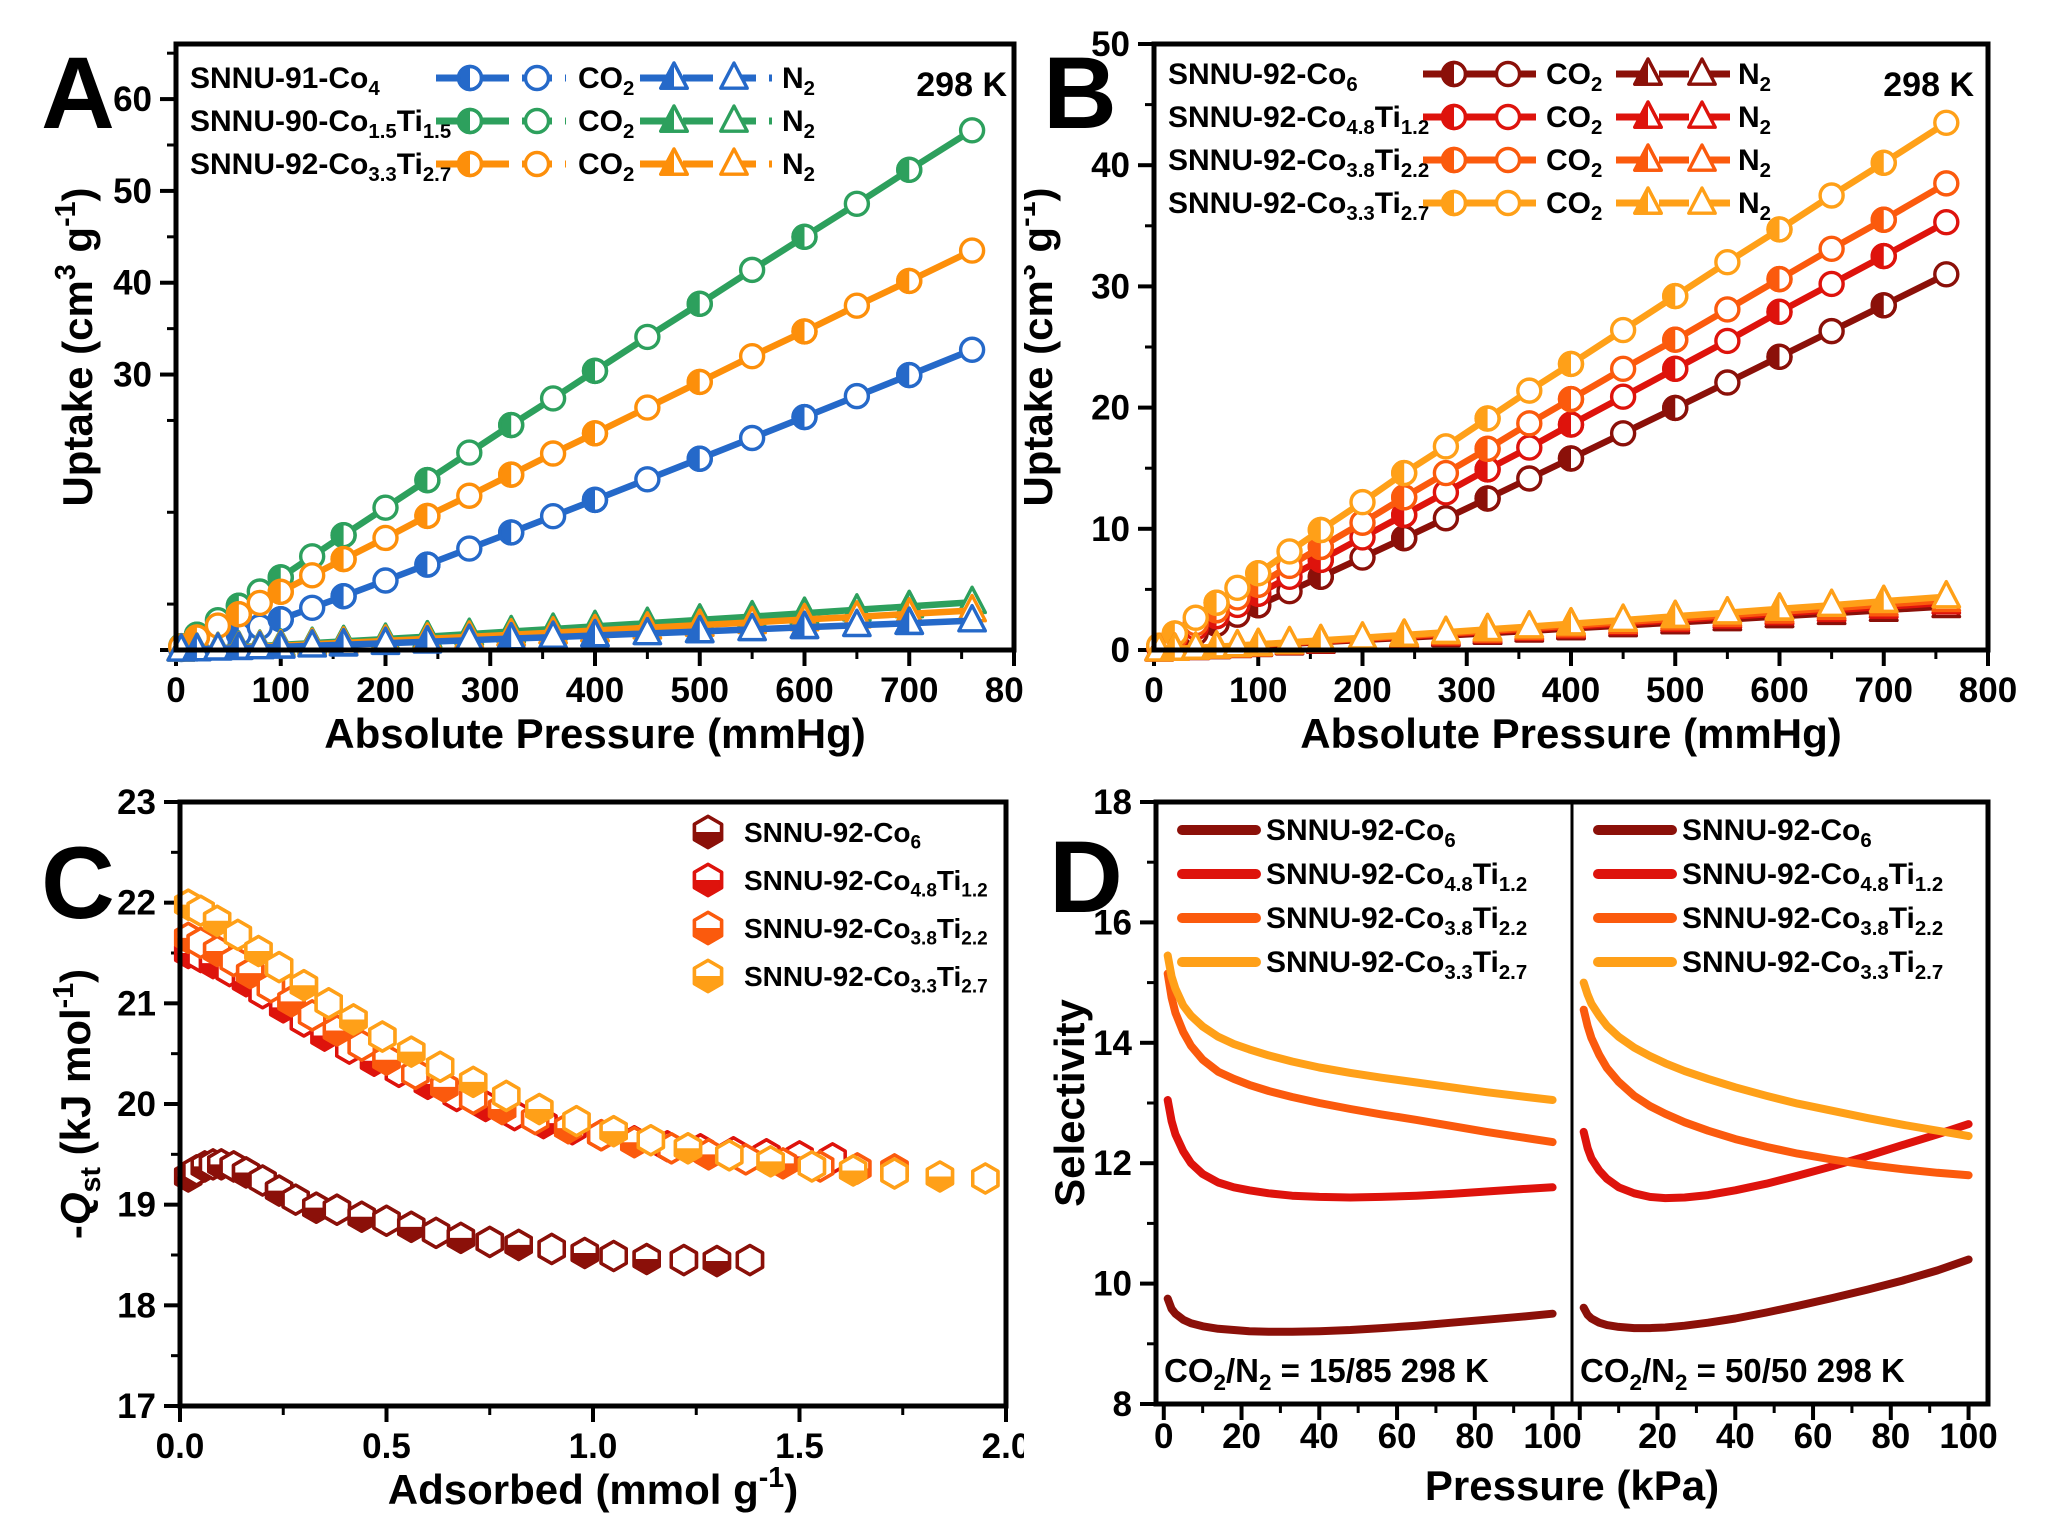 The width and height of the screenshot is (2048, 1522). I want to click on x-axis-title: Absolute Pressure (mmHg), so click(1570, 733).